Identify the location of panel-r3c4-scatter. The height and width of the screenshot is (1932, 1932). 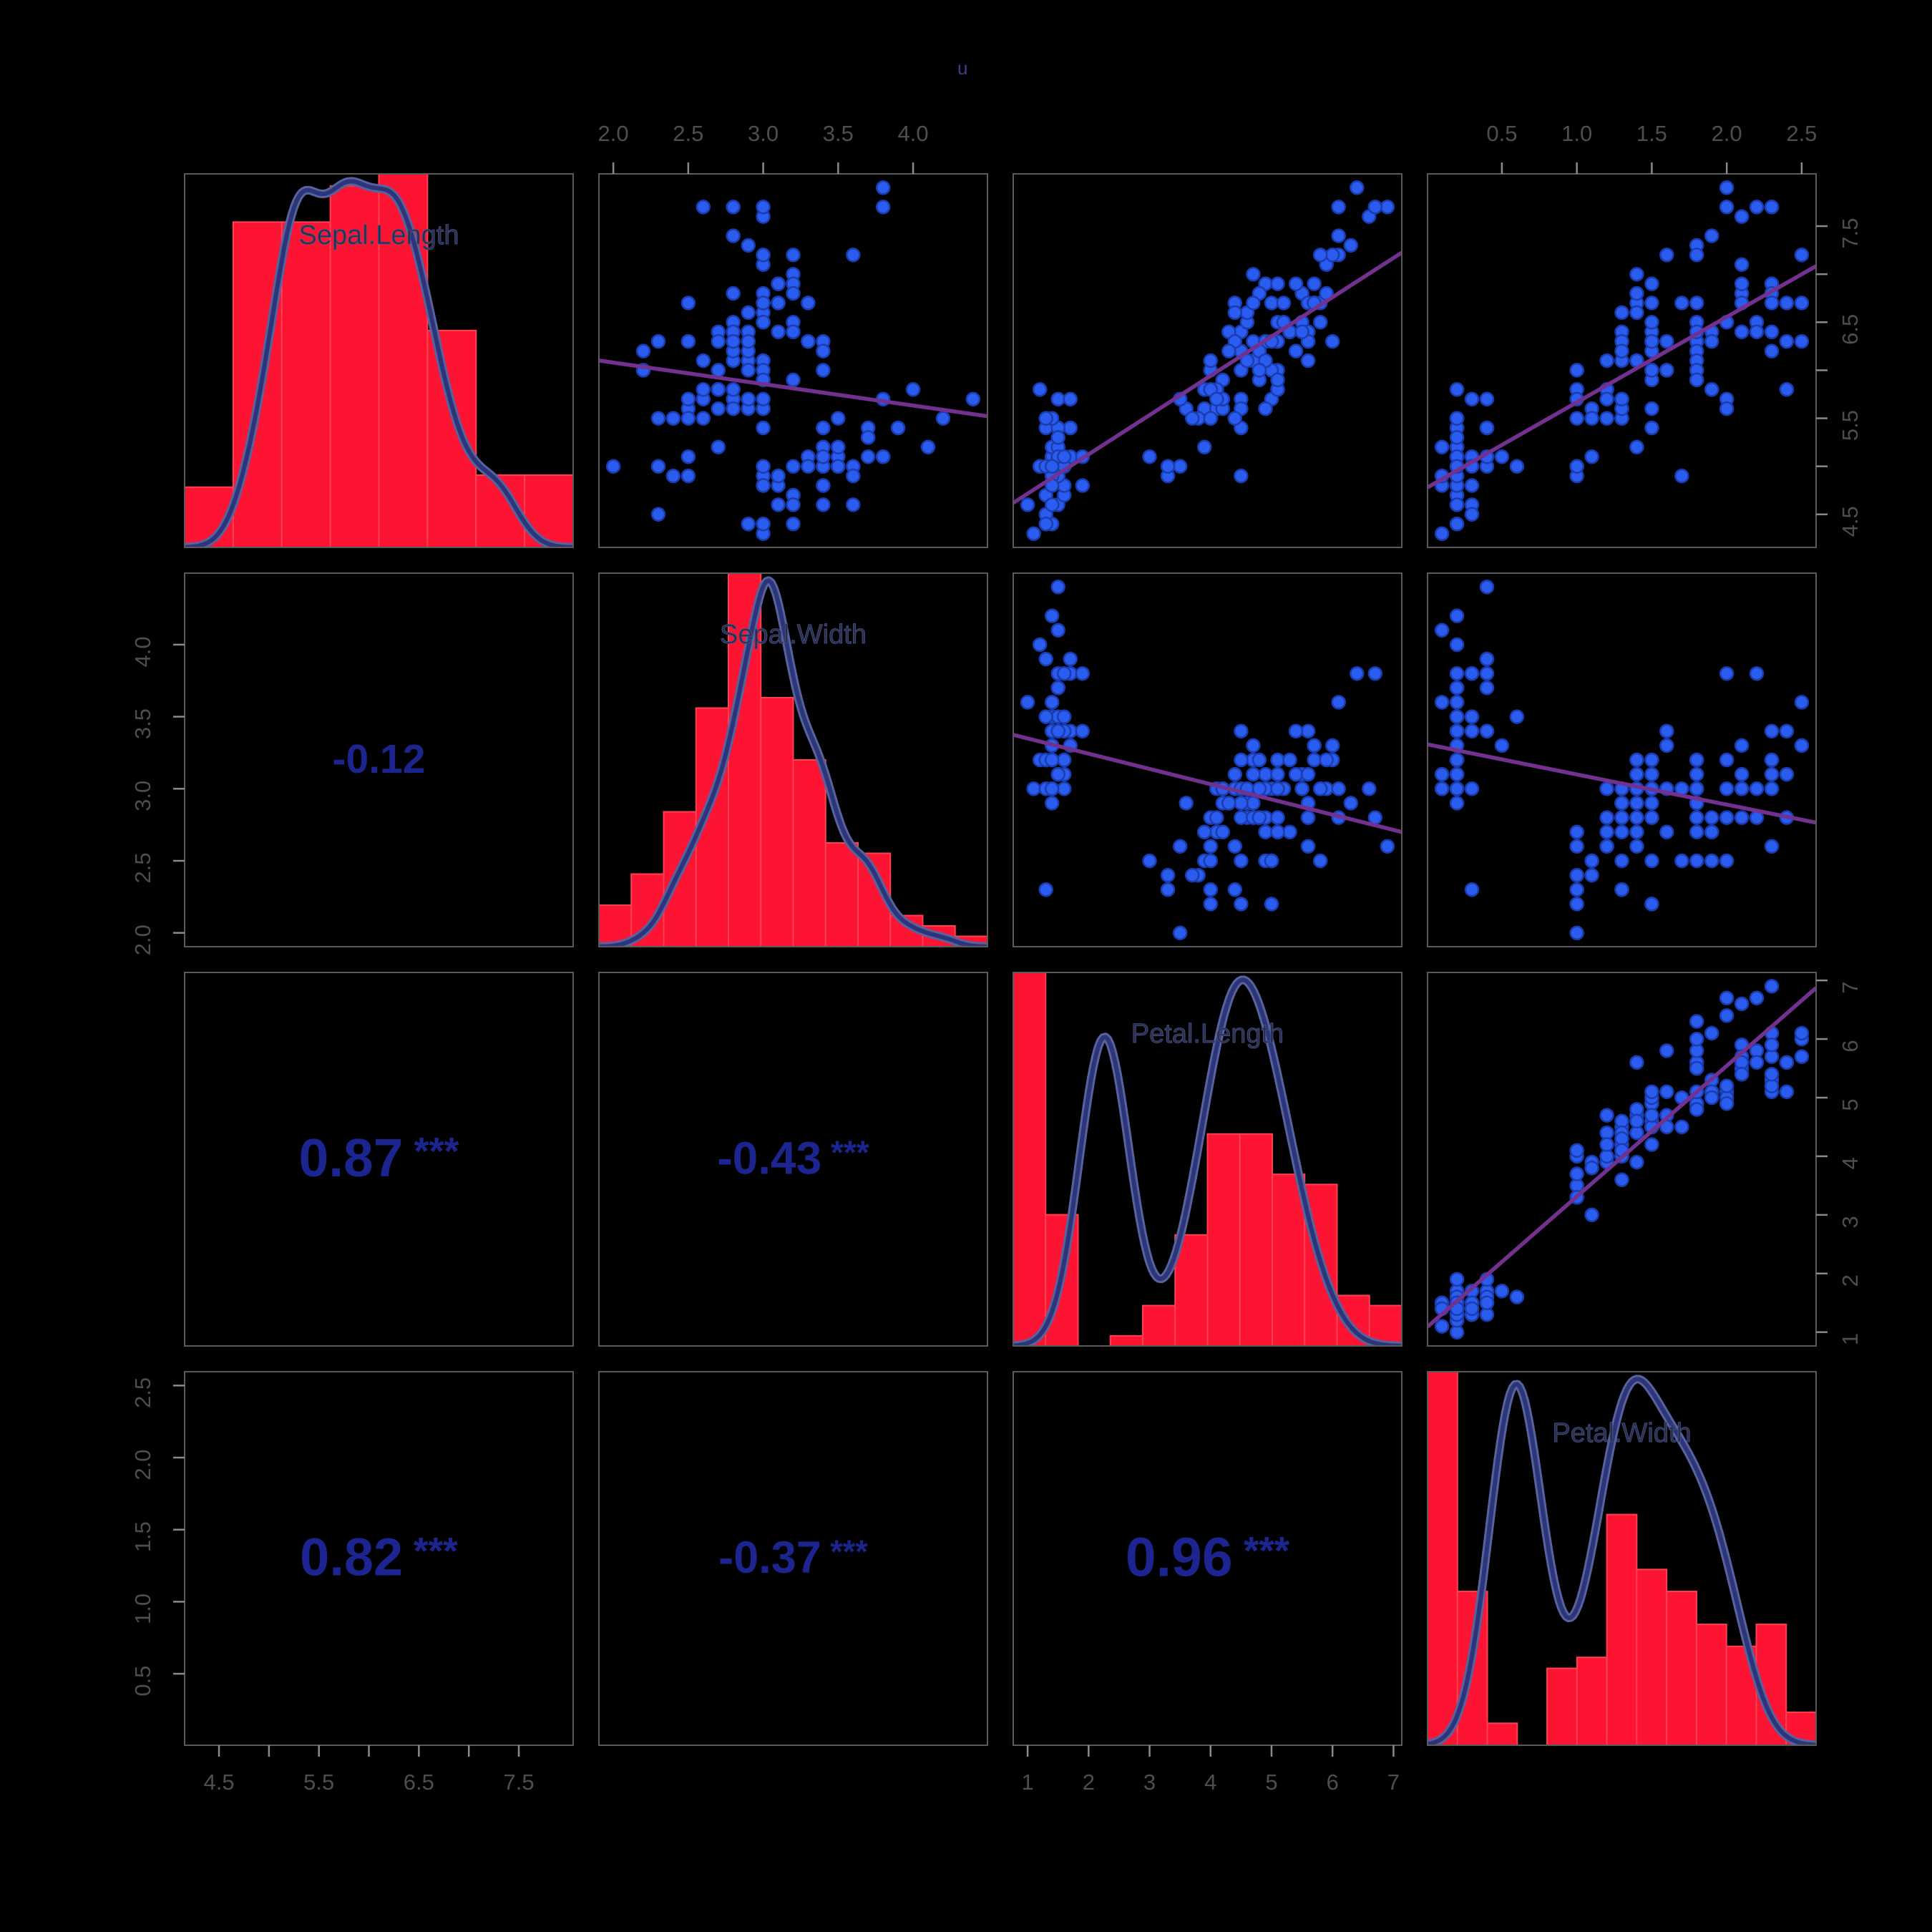
(1622, 1159).